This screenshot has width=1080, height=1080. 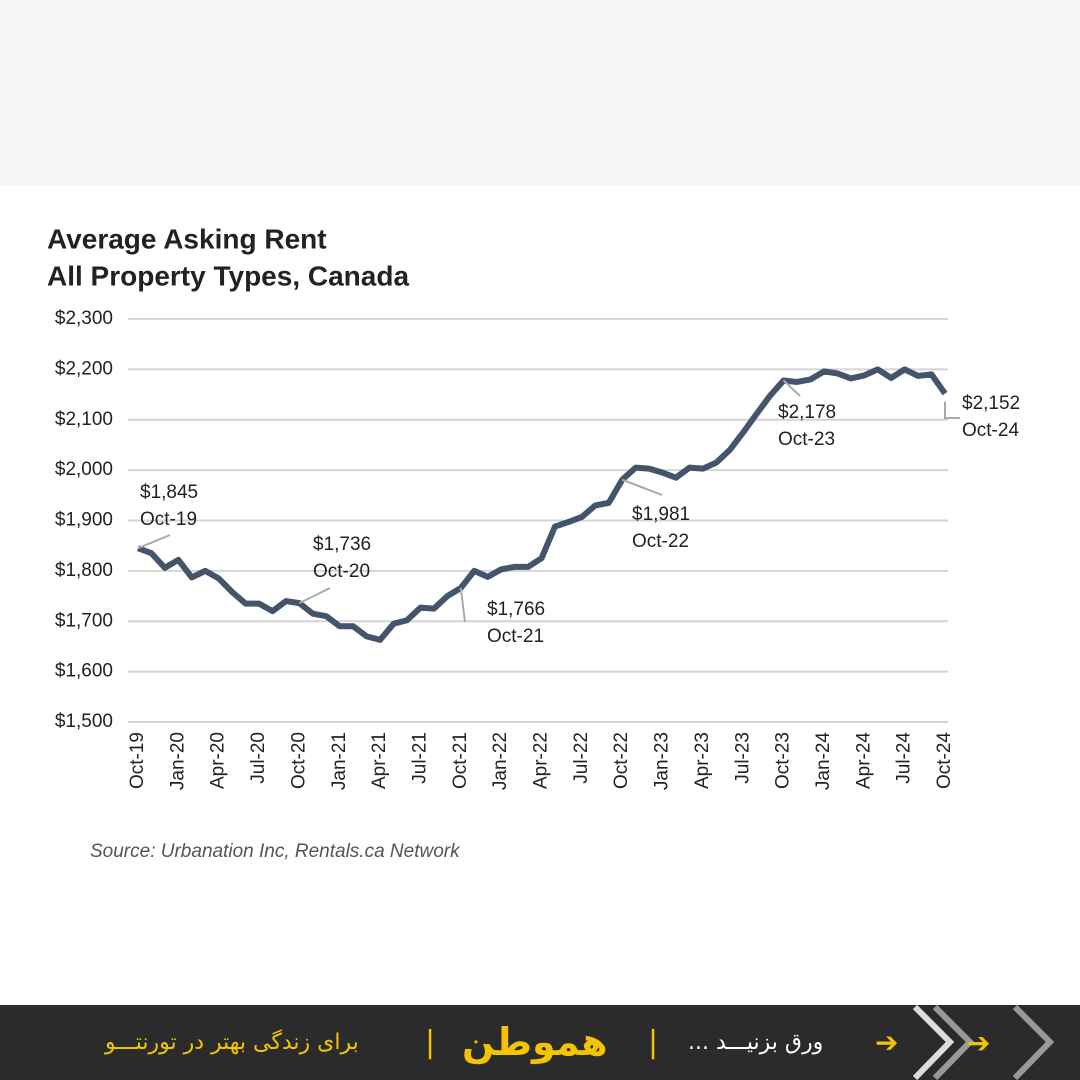 I want to click on y-tick-label: $1,500, so click(x=84, y=721).